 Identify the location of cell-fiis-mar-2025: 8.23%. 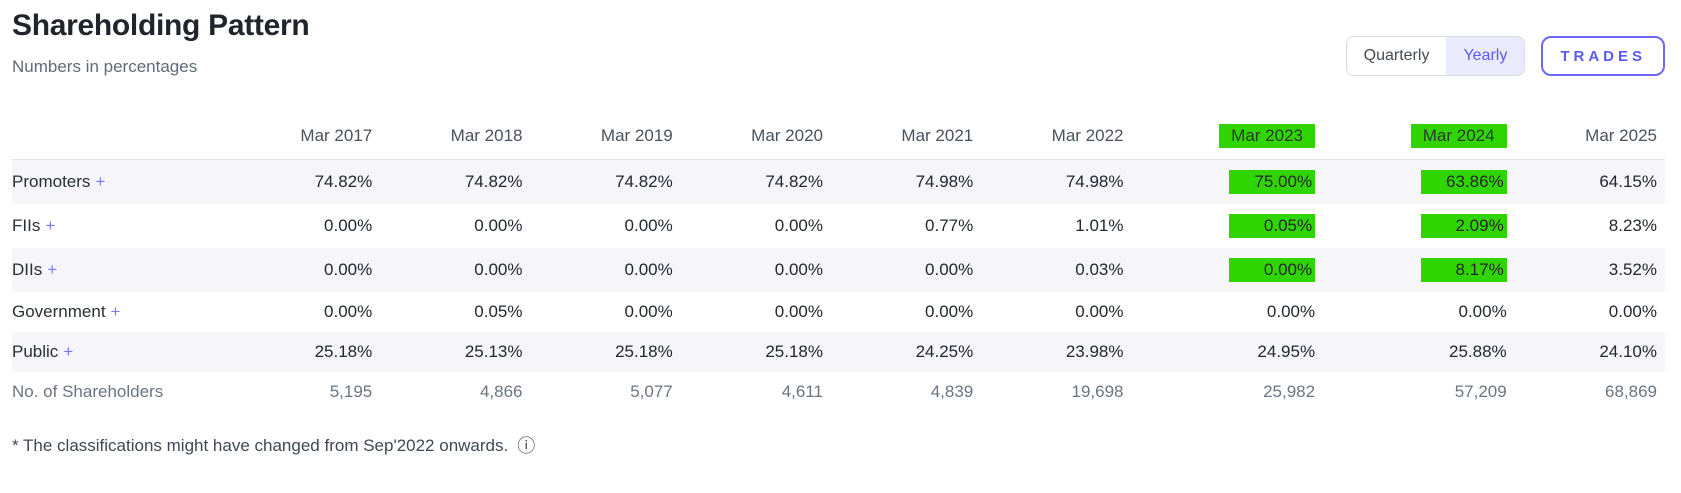
(1632, 225).